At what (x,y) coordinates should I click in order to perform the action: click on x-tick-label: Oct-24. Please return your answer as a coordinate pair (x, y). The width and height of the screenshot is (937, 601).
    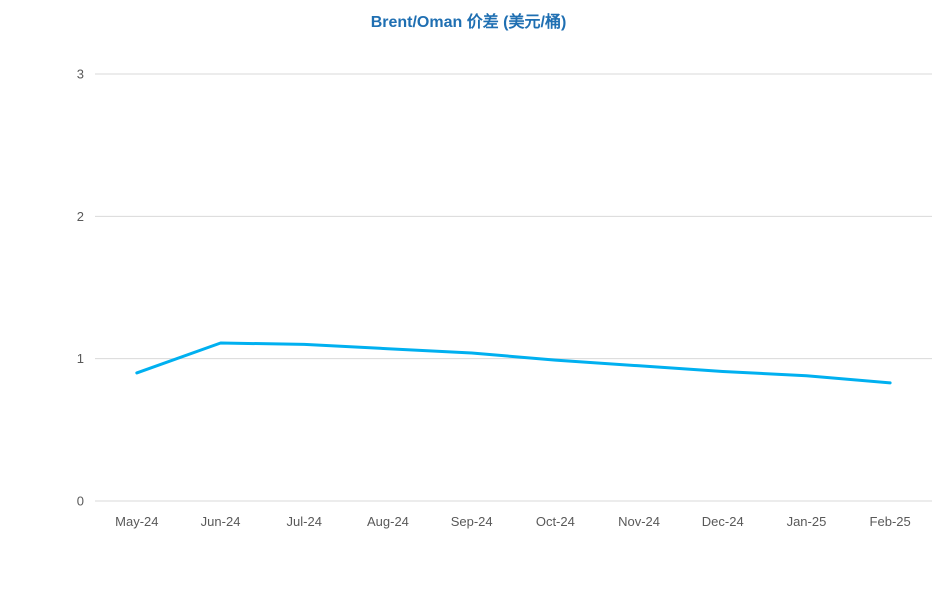
    Looking at the image, I should click on (555, 521).